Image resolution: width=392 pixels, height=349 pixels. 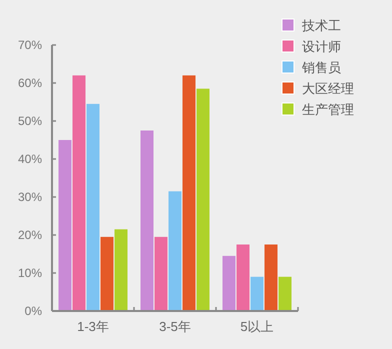 I want to click on y-tick-label: 0%, so click(x=33, y=311).